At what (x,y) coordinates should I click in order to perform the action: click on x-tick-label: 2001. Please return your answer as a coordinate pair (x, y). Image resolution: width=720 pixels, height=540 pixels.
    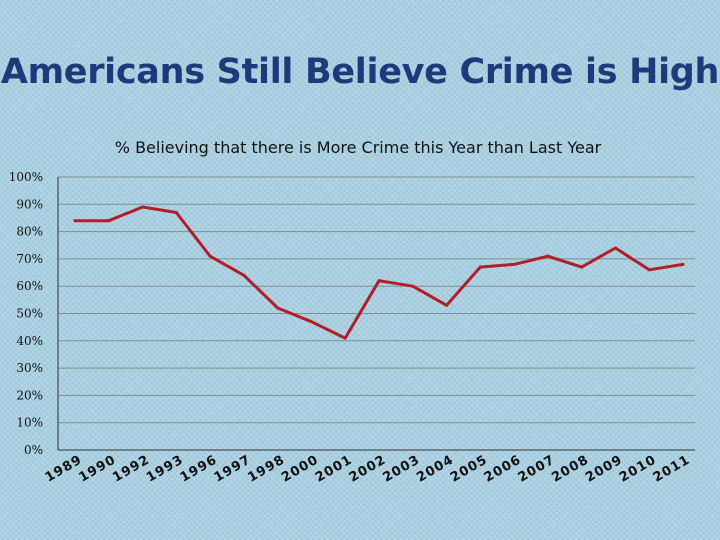
    Looking at the image, I should click on (334, 468).